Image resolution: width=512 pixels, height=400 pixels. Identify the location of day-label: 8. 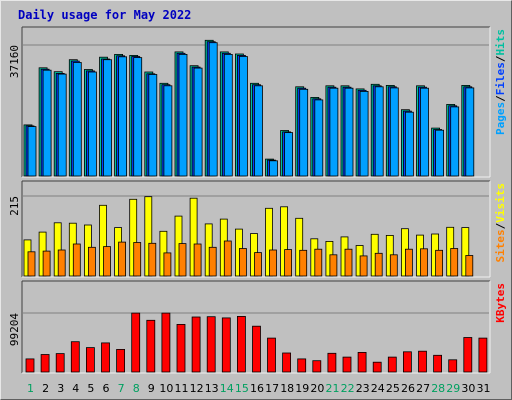
(136, 388).